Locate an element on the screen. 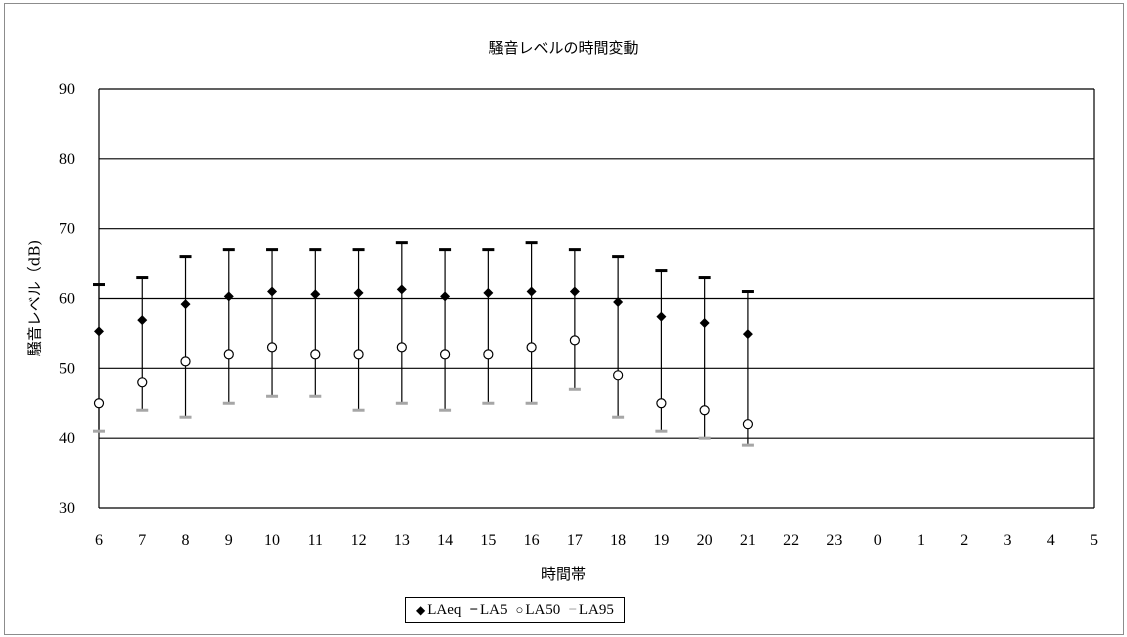  x-tick-label-1: 1 is located at coordinates (921, 540).